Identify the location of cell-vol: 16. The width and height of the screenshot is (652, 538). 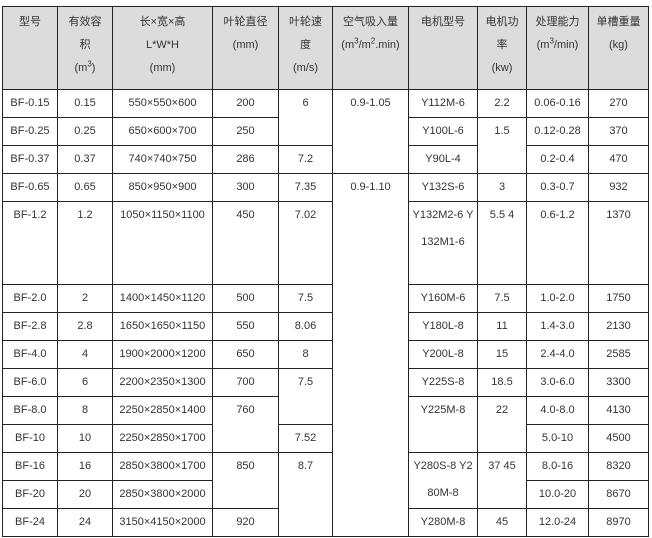
(85, 466).